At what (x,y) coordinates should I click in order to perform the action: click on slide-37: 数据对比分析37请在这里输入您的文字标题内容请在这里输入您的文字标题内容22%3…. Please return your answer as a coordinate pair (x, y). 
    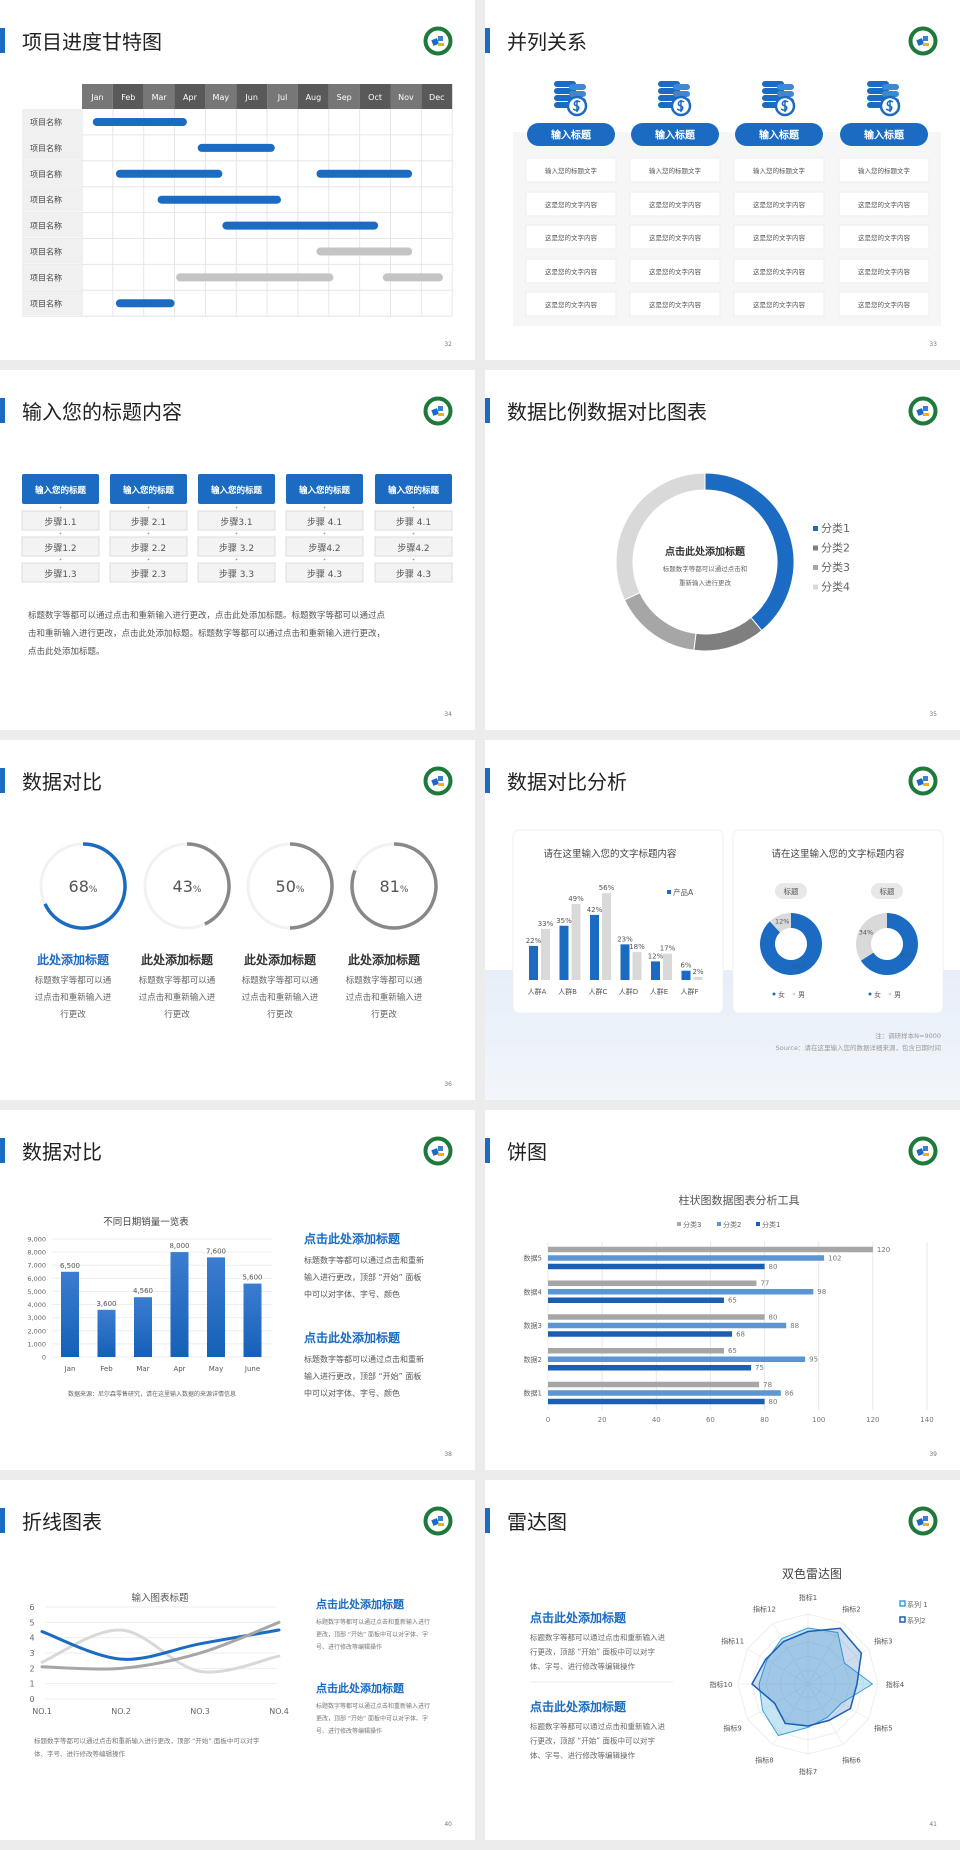
    Looking at the image, I should click on (722, 920).